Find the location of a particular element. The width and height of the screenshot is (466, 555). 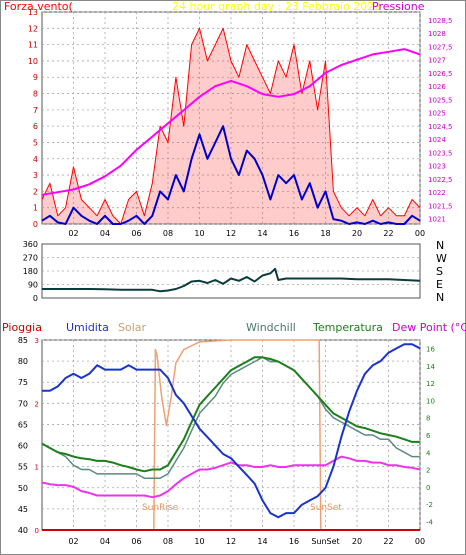

direction-letter-s: S is located at coordinates (439, 271).